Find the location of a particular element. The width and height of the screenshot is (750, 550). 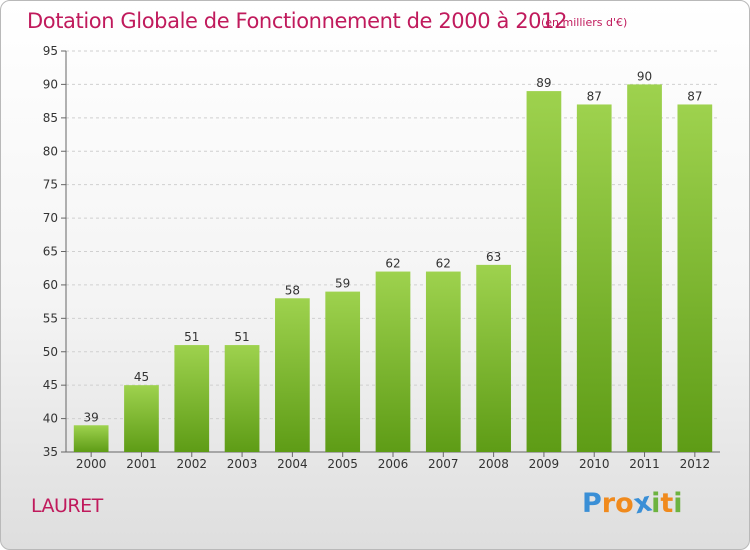

y-tick-label: 45 is located at coordinates (50, 385).